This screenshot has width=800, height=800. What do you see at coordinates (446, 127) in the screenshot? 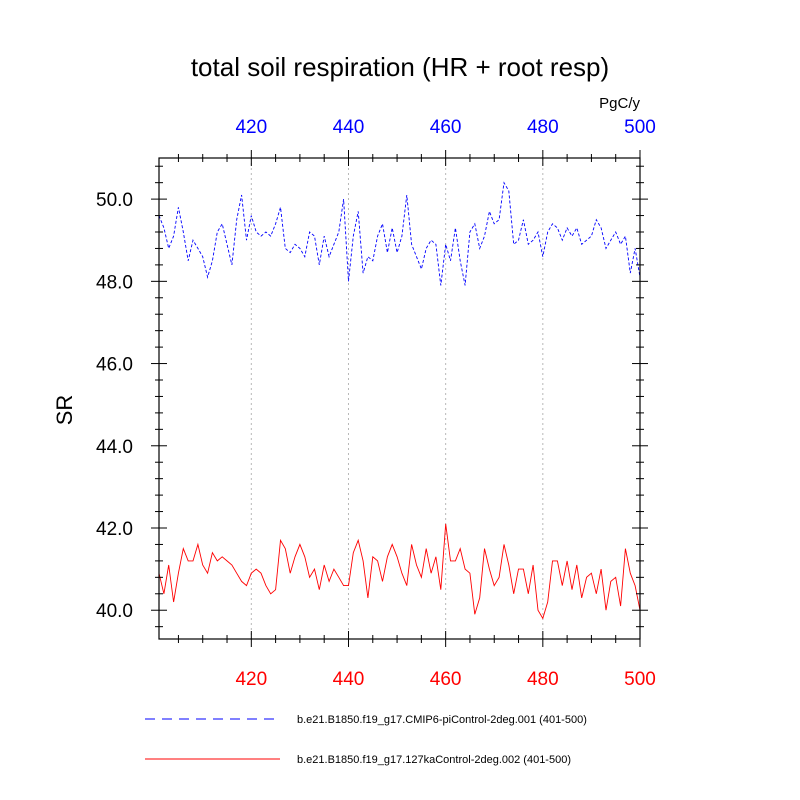
I see `x-tick-label-top: 460` at bounding box center [446, 127].